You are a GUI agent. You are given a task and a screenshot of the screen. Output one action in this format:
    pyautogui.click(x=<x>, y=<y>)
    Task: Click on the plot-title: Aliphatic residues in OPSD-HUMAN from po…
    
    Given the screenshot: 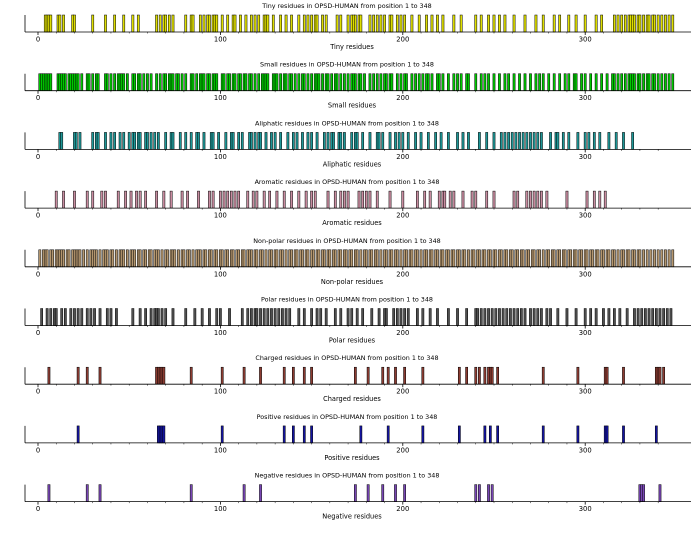 What is the action you would take?
    pyautogui.click(x=347, y=123)
    